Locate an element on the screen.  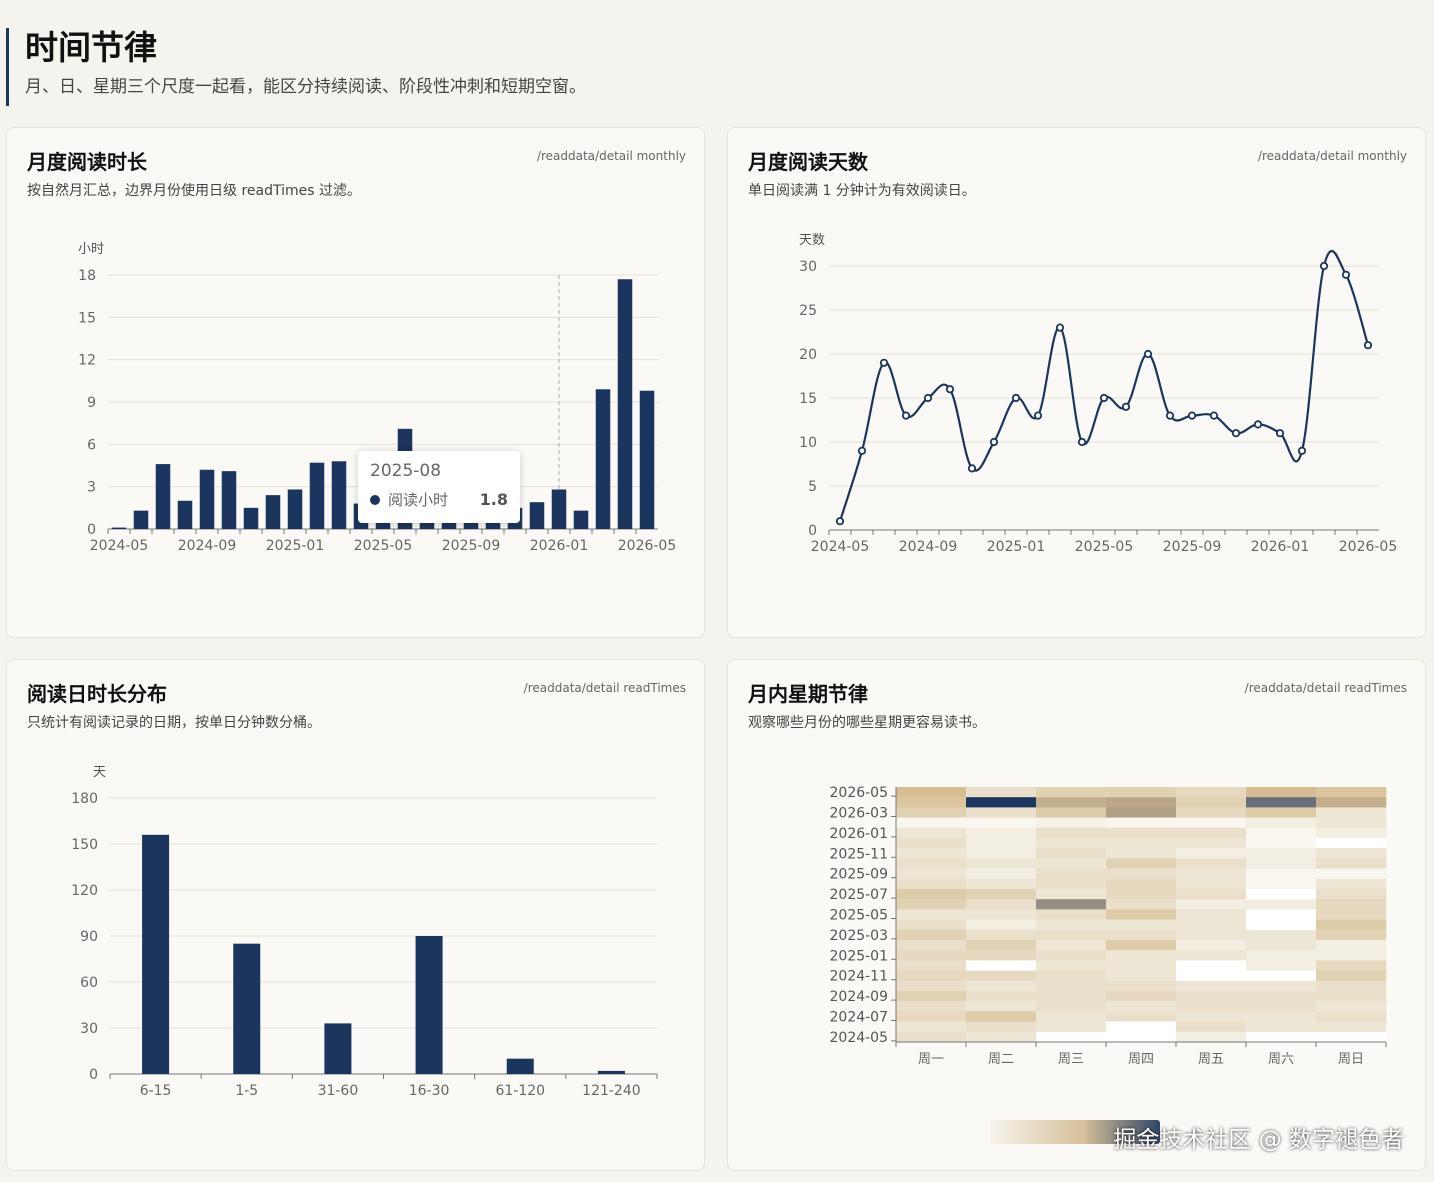
heat-cell-2025-05-周日 is located at coordinates (1351, 914).